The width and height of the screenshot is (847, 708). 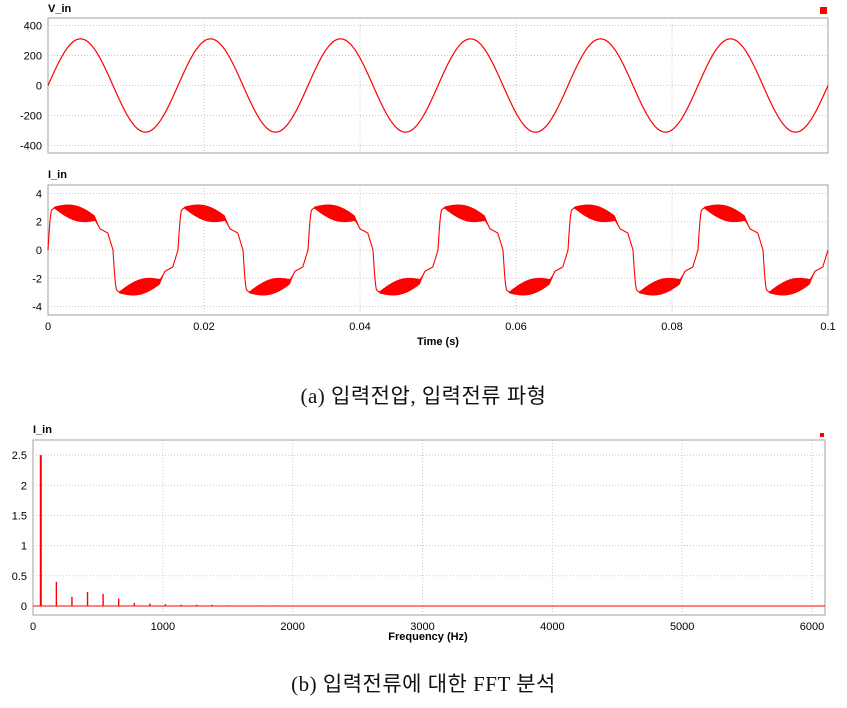 What do you see at coordinates (812, 627) in the screenshot?
I see `fft-x-tick-label: 6000` at bounding box center [812, 627].